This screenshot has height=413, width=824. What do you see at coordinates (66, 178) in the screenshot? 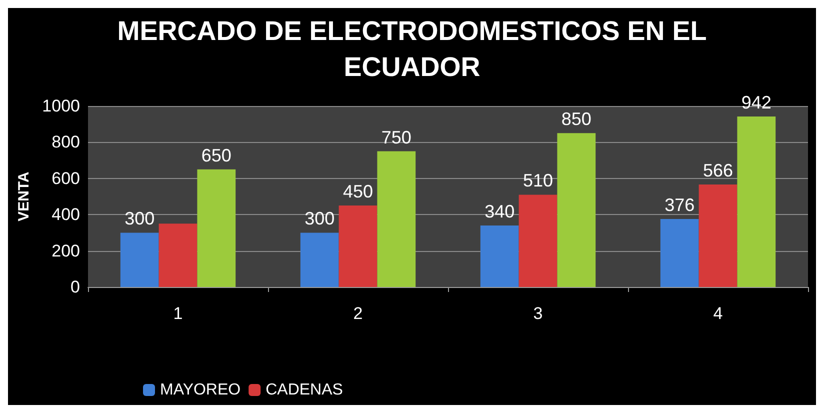
I see `y-tick-label: 600` at bounding box center [66, 178].